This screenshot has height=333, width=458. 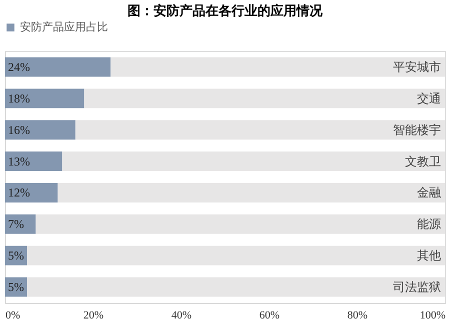 I want to click on x-tick-label: 0%, so click(x=13, y=316).